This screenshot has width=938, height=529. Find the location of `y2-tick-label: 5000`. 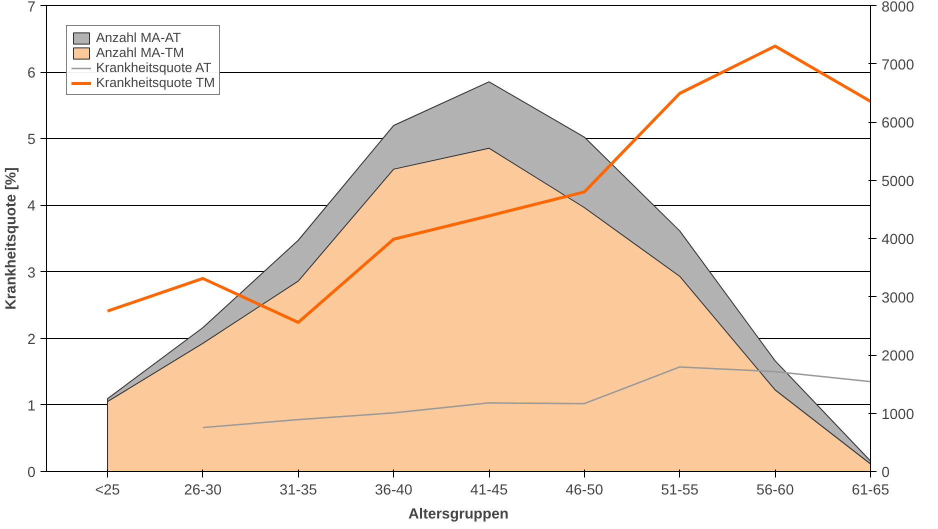

y2-tick-label: 5000 is located at coordinates (898, 182).